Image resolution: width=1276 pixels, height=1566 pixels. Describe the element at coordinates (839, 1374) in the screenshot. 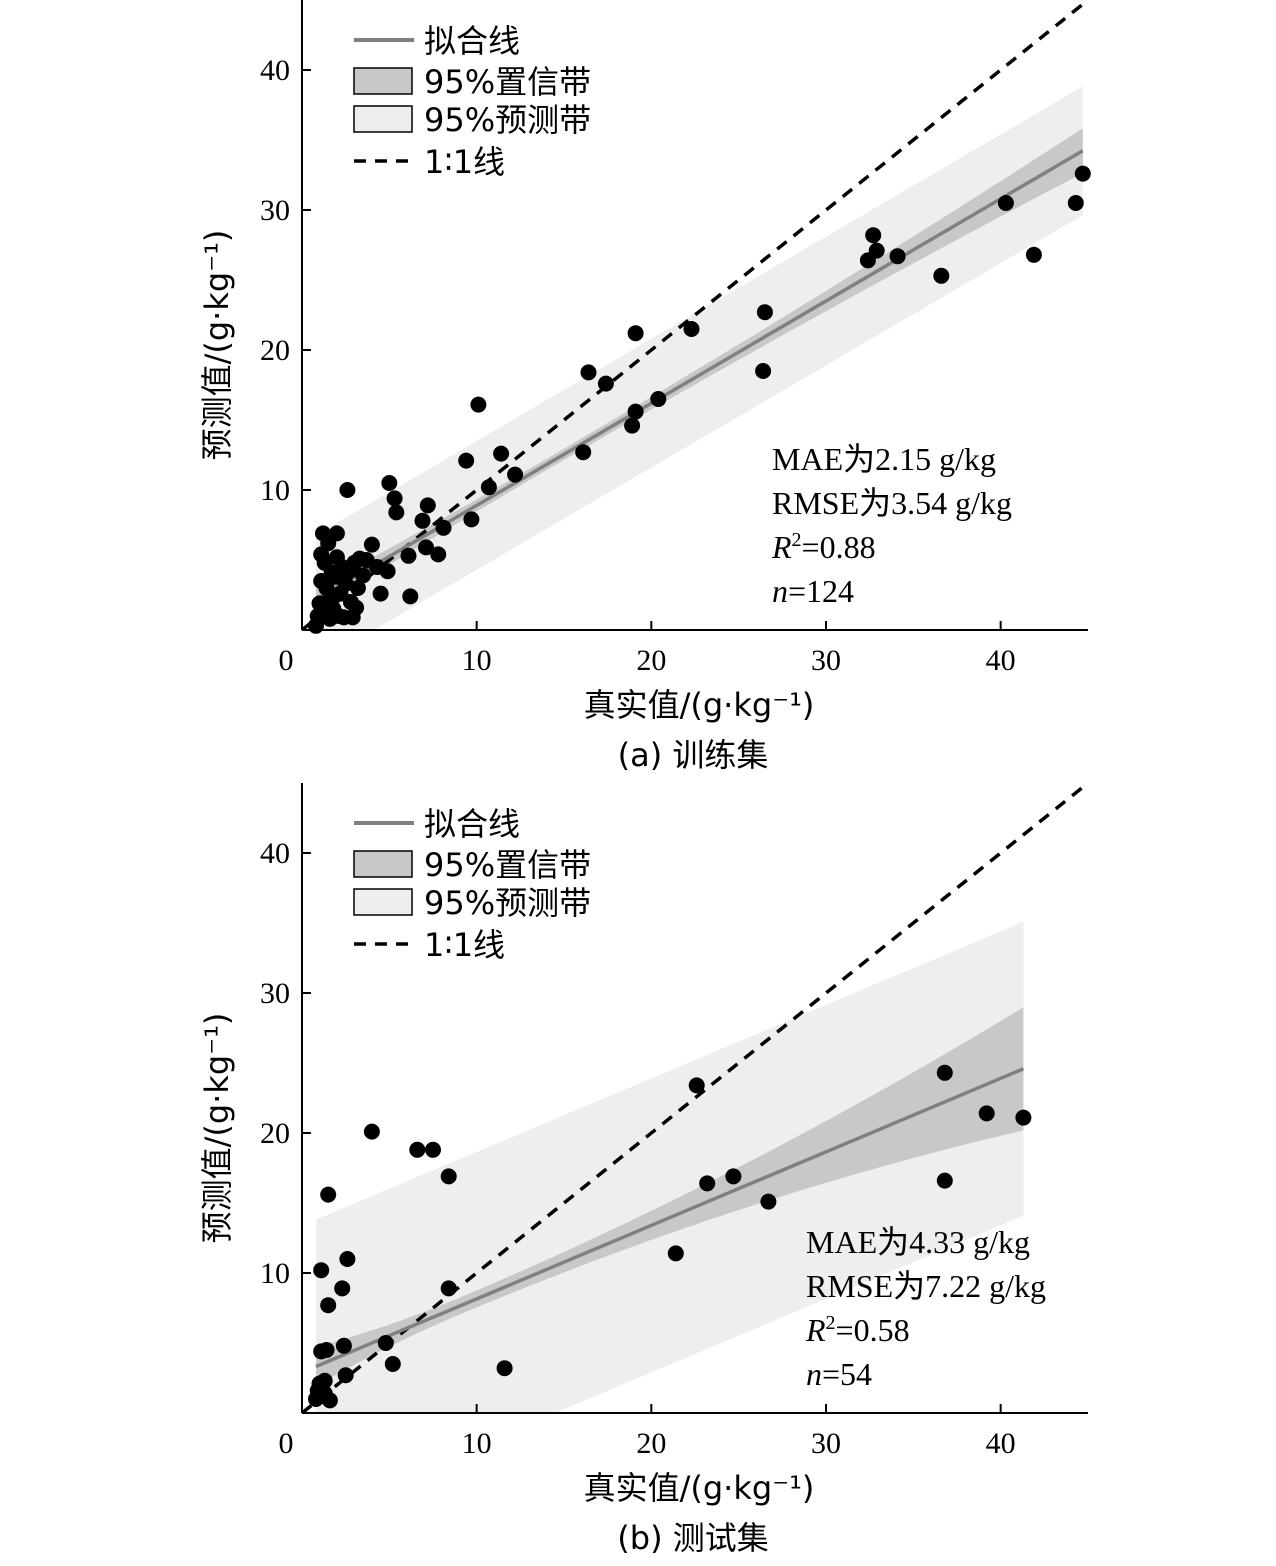

I see `stats-line: n=54` at that location.